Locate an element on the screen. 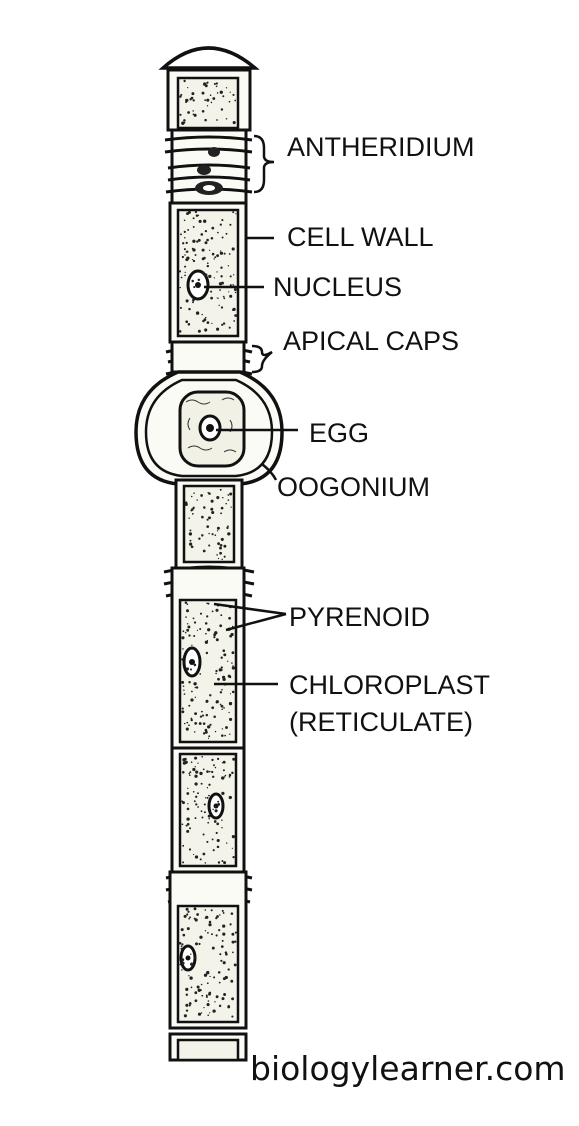  label-antheridium: ANTHERIDIUM is located at coordinates (381, 147).